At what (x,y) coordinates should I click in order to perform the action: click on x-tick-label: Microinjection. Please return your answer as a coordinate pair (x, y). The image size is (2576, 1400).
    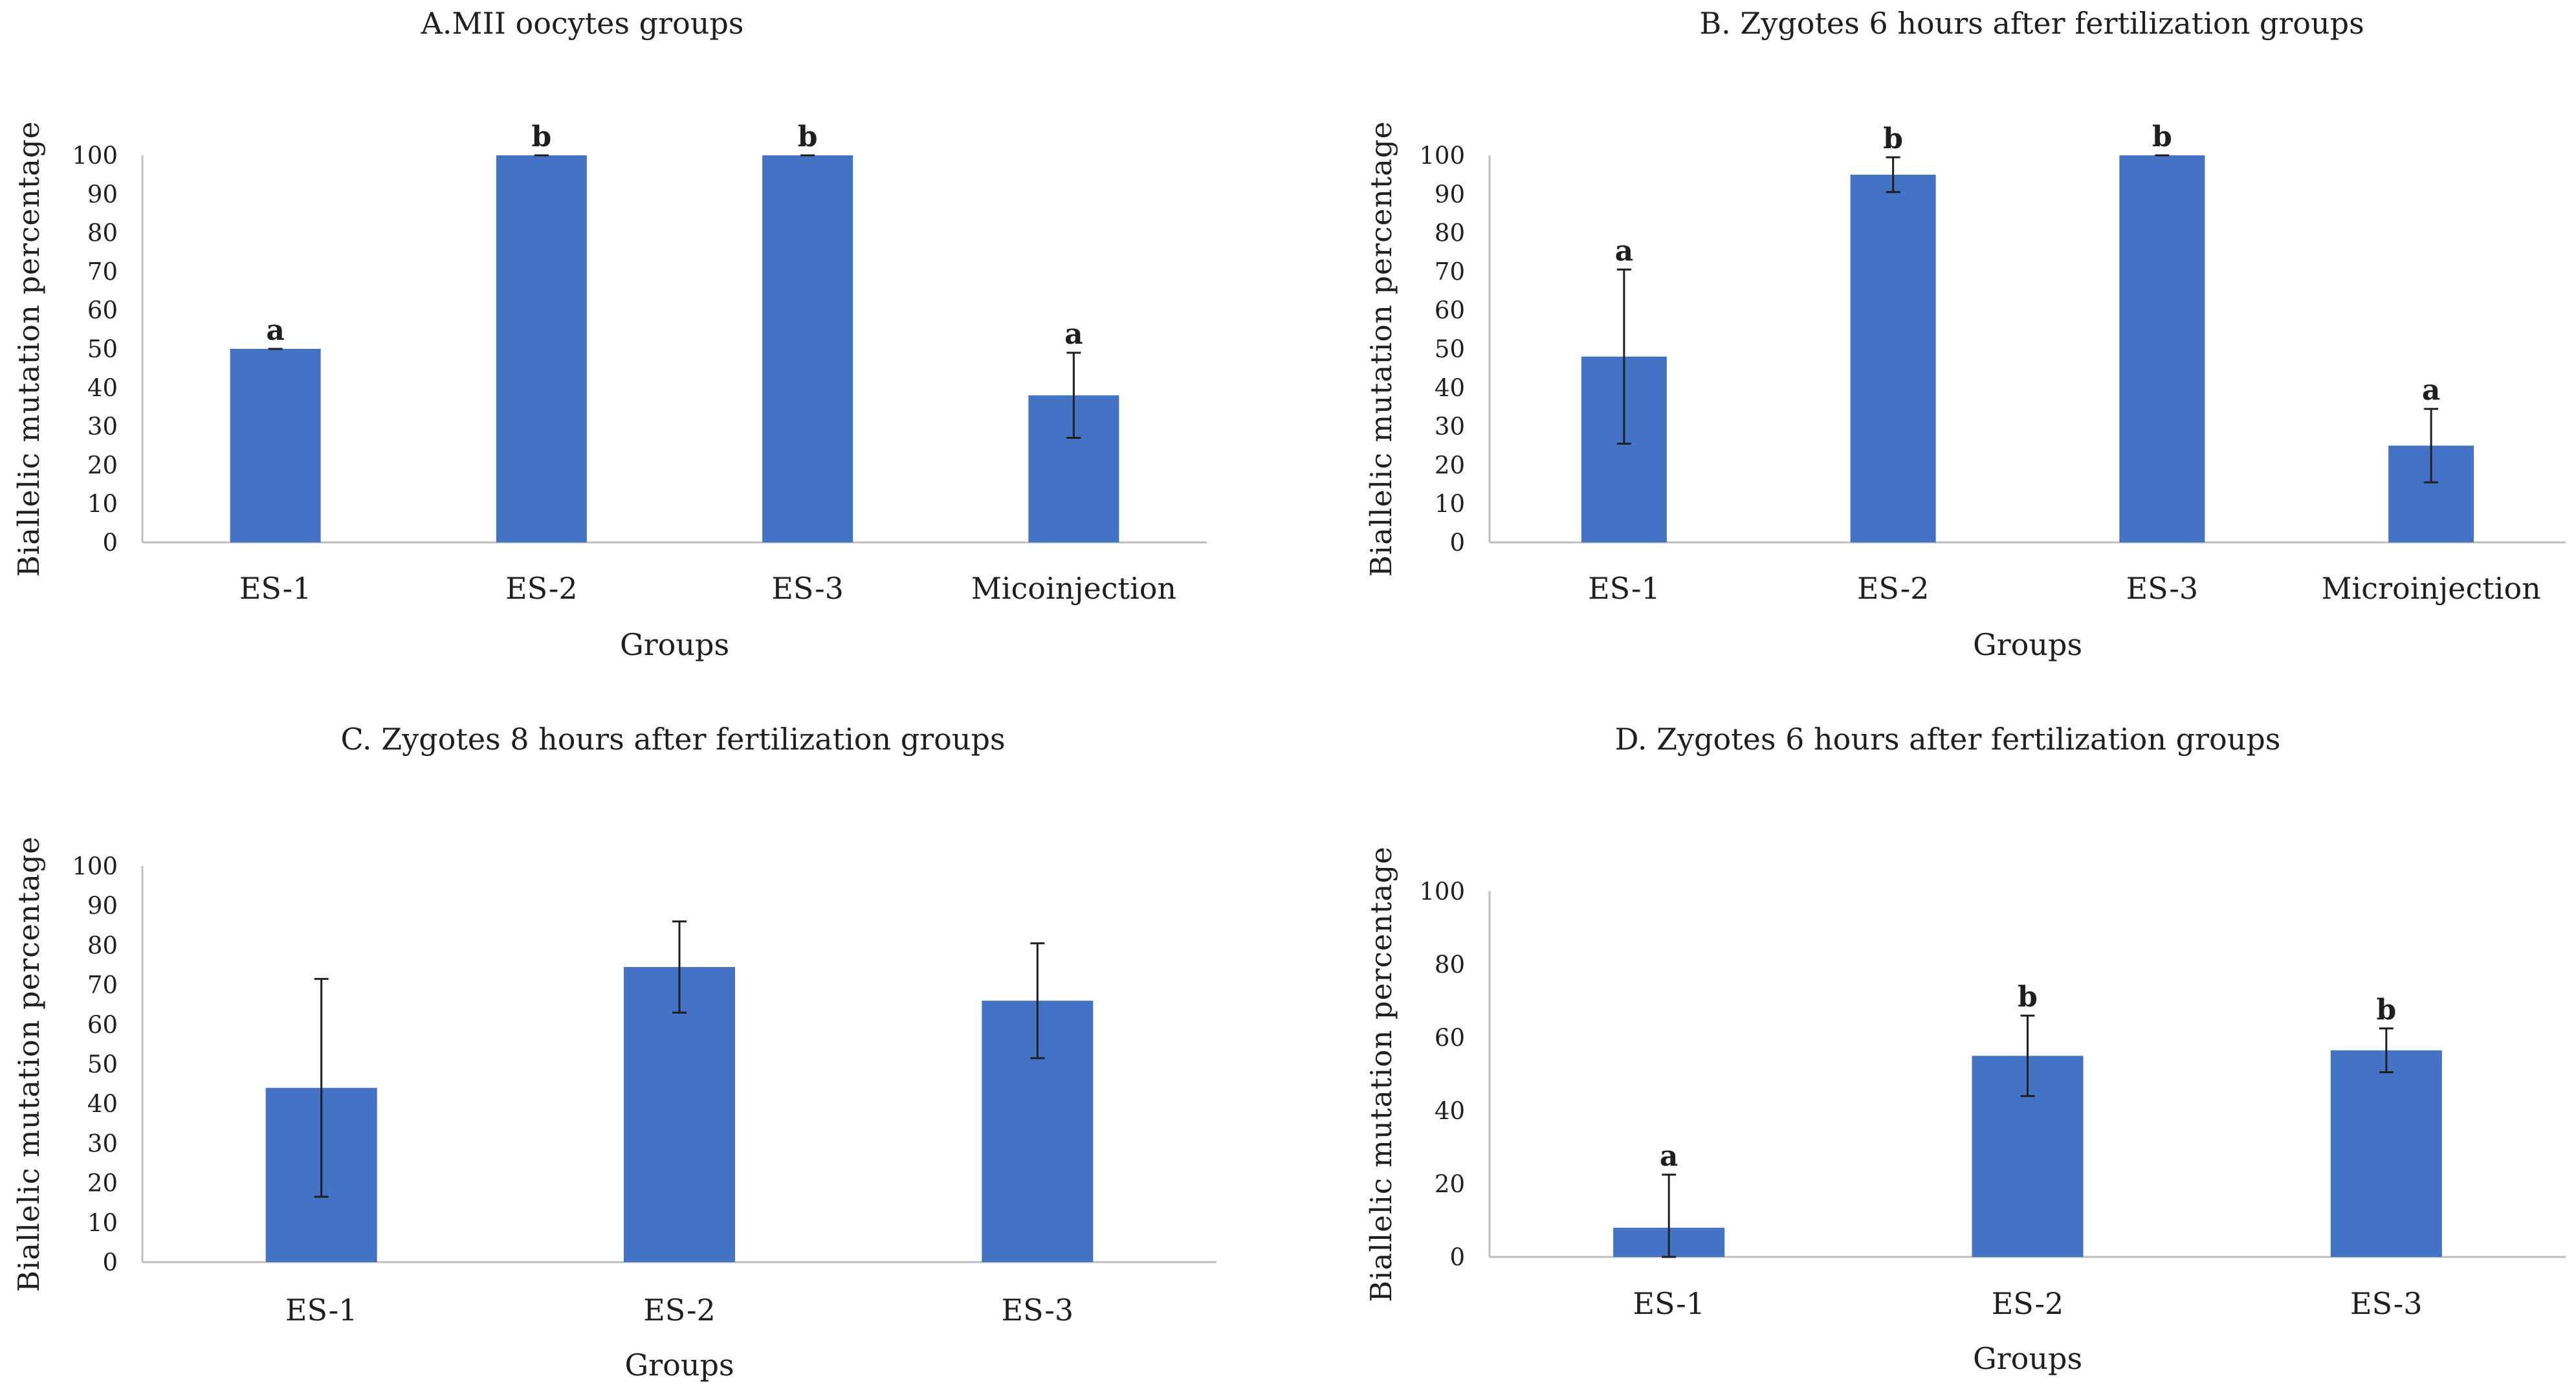
    Looking at the image, I should click on (2430, 588).